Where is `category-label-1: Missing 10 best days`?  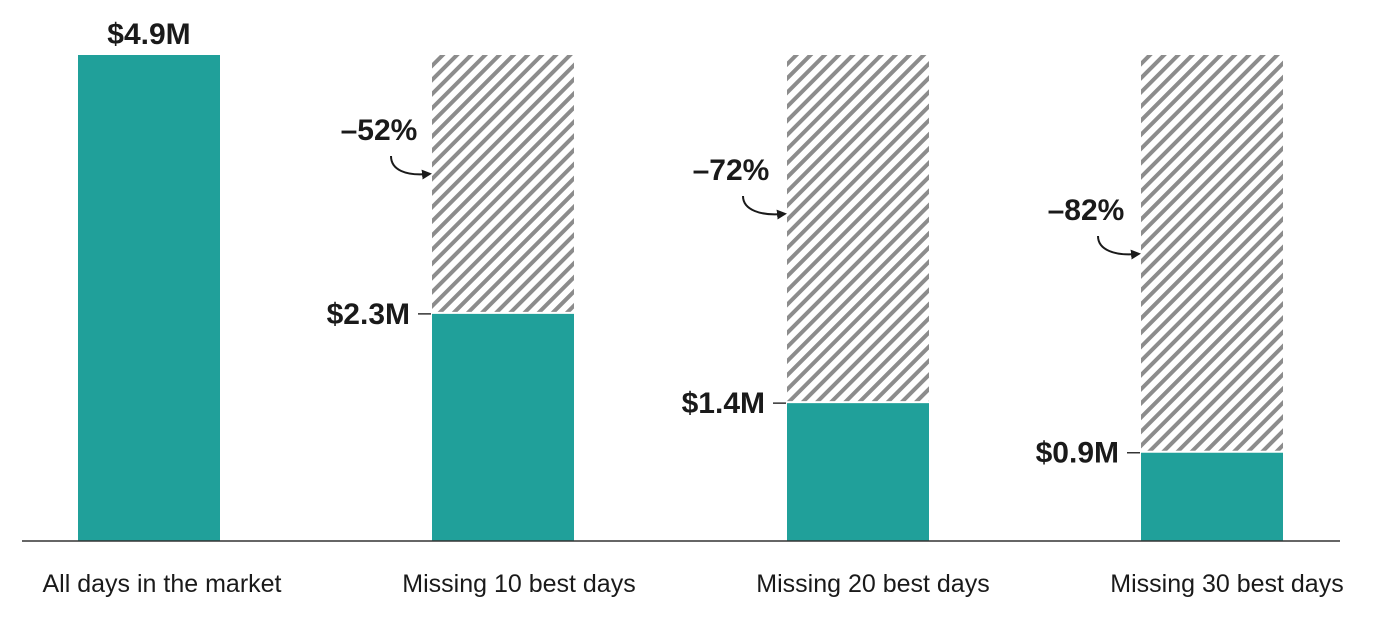
category-label-1: Missing 10 best days is located at coordinates (518, 584).